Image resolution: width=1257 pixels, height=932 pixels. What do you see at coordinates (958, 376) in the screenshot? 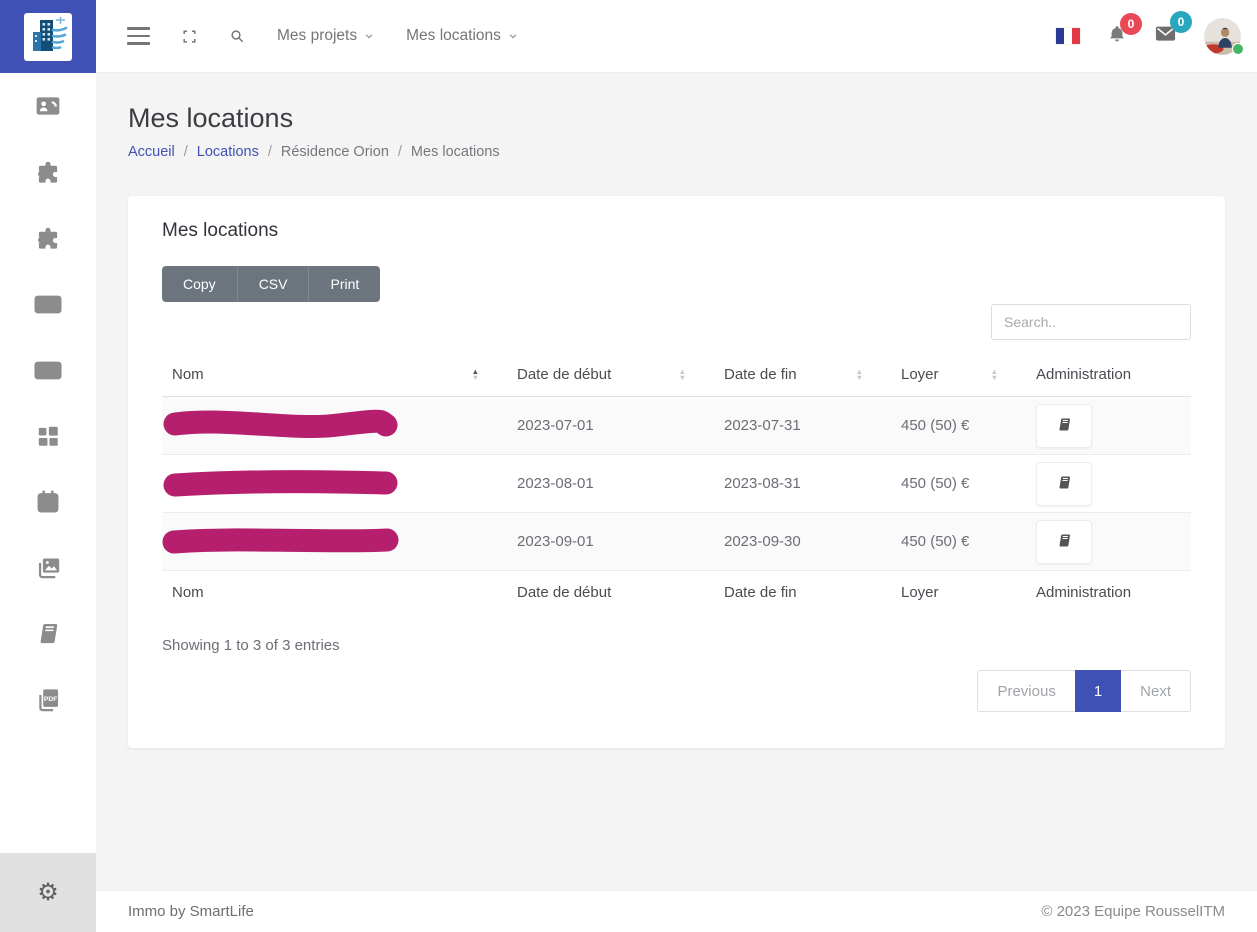
I see `column-header-loyer: Loyer ▲ ▼` at bounding box center [958, 376].